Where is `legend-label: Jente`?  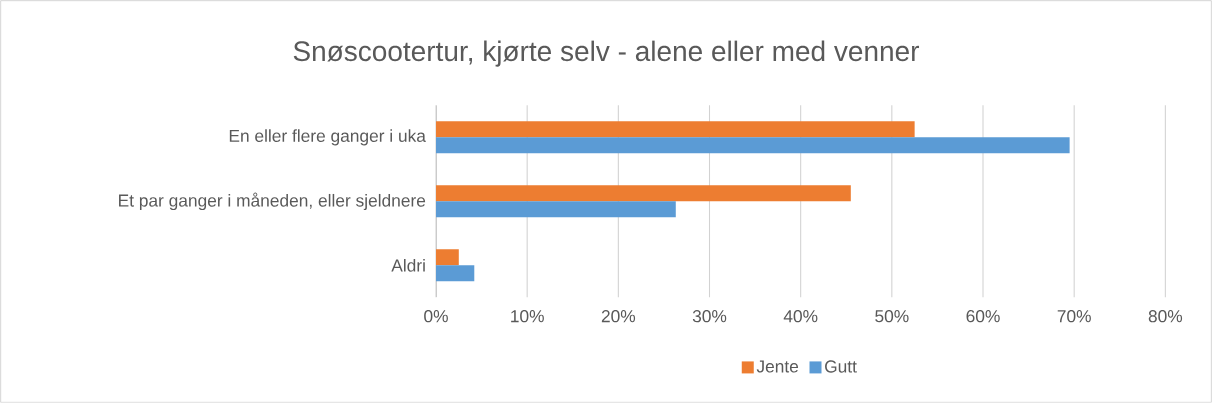 legend-label: Jente is located at coordinates (777, 366).